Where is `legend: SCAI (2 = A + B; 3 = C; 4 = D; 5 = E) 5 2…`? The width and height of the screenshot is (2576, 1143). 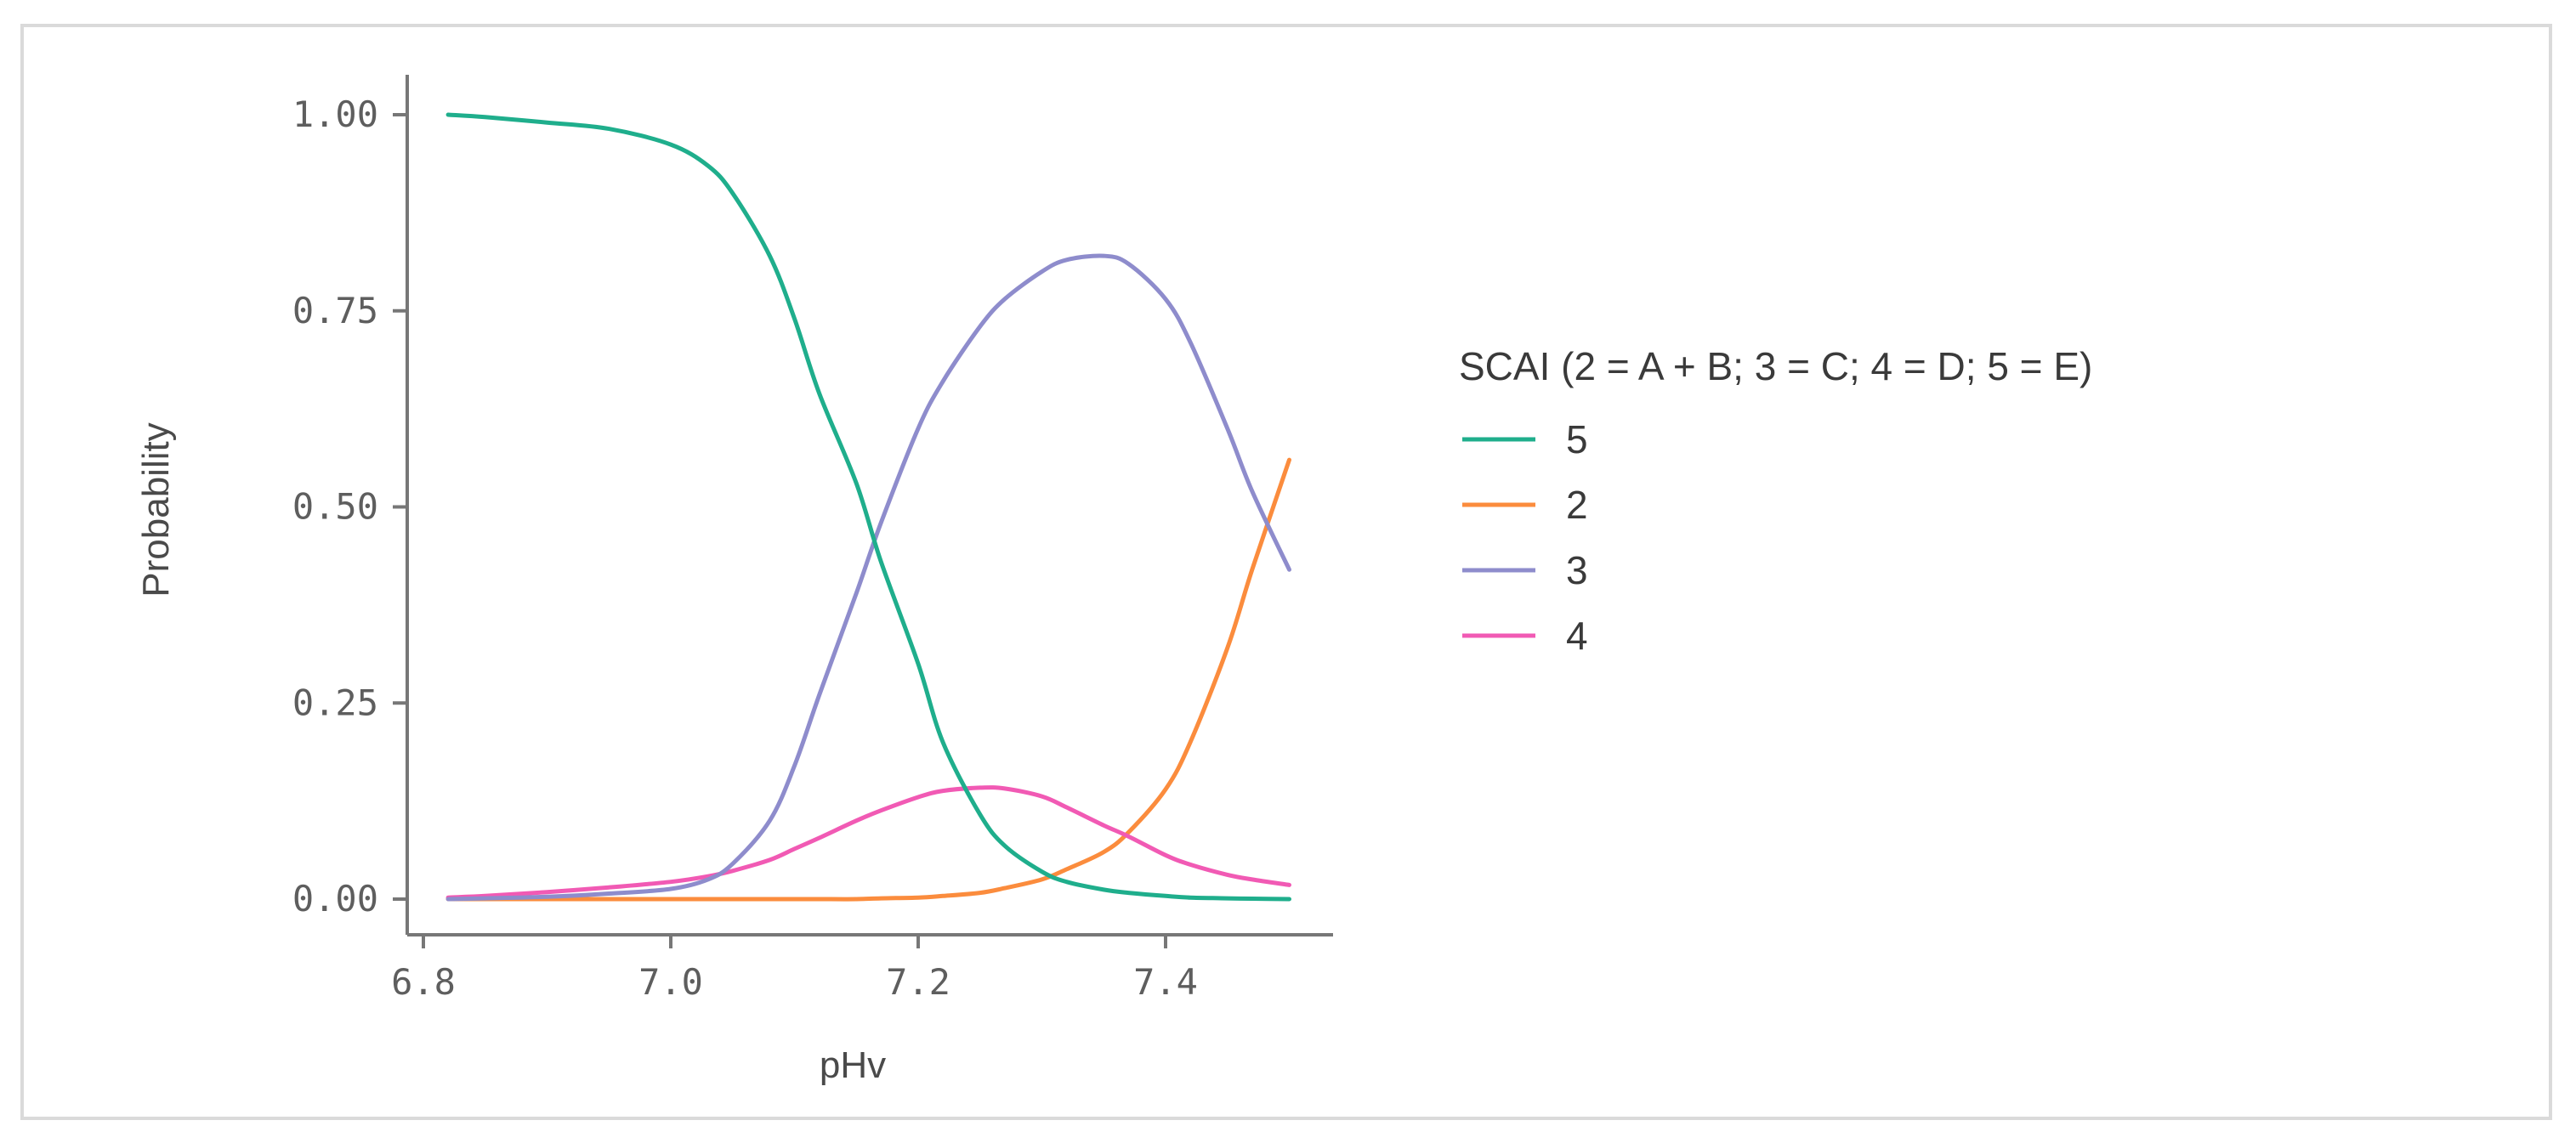 legend: SCAI (2 = A + B; 3 = C; 4 = D; 5 = E) 5 2… is located at coordinates (1775, 501).